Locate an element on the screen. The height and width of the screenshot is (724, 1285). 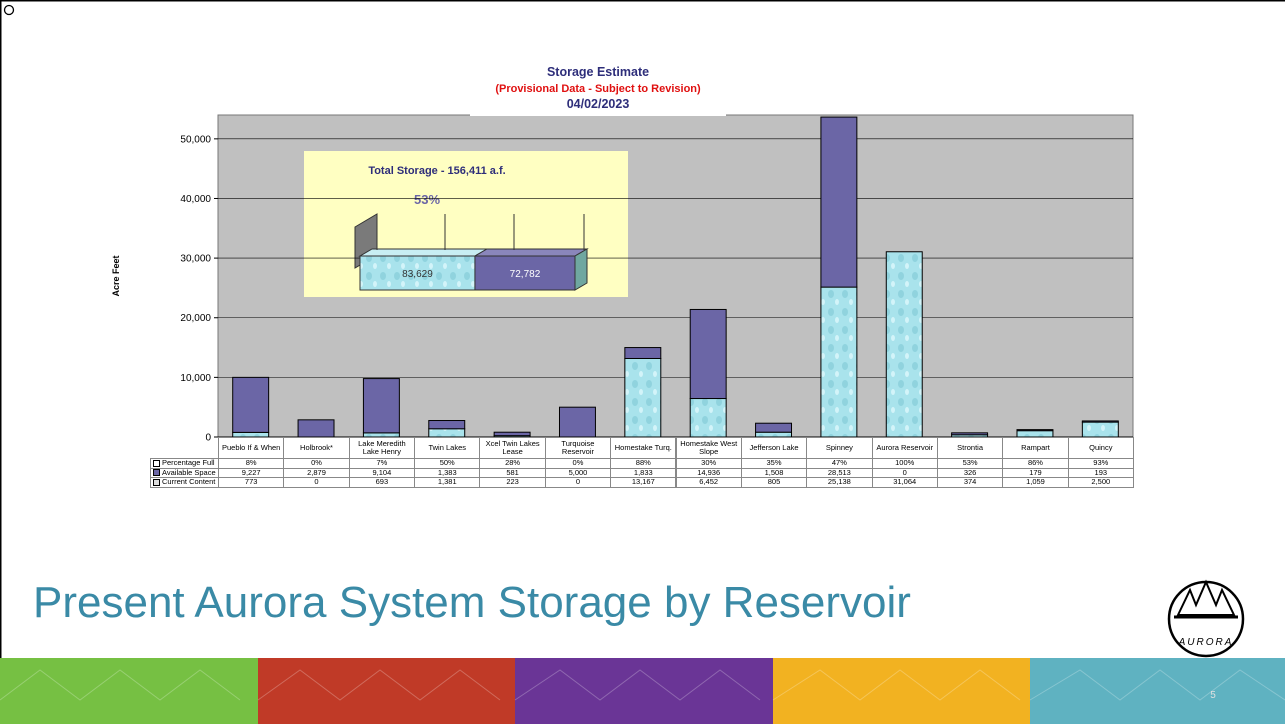
table-value-text: 86% is located at coordinates (1035, 463).